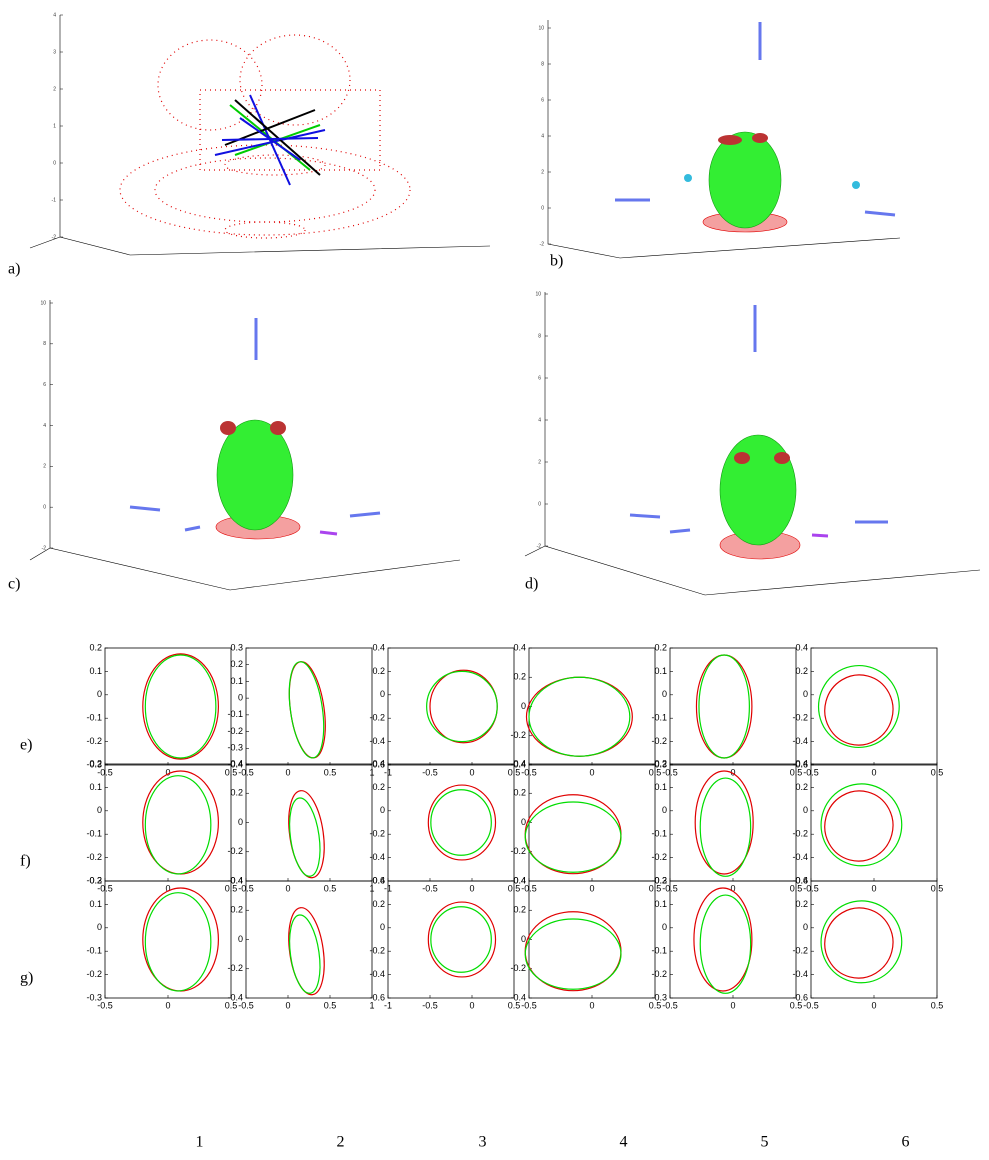 Image resolution: width=989 pixels, height=1160 pixels. What do you see at coordinates (260, 135) in the screenshot?
I see `panel-a-scene` at bounding box center [260, 135].